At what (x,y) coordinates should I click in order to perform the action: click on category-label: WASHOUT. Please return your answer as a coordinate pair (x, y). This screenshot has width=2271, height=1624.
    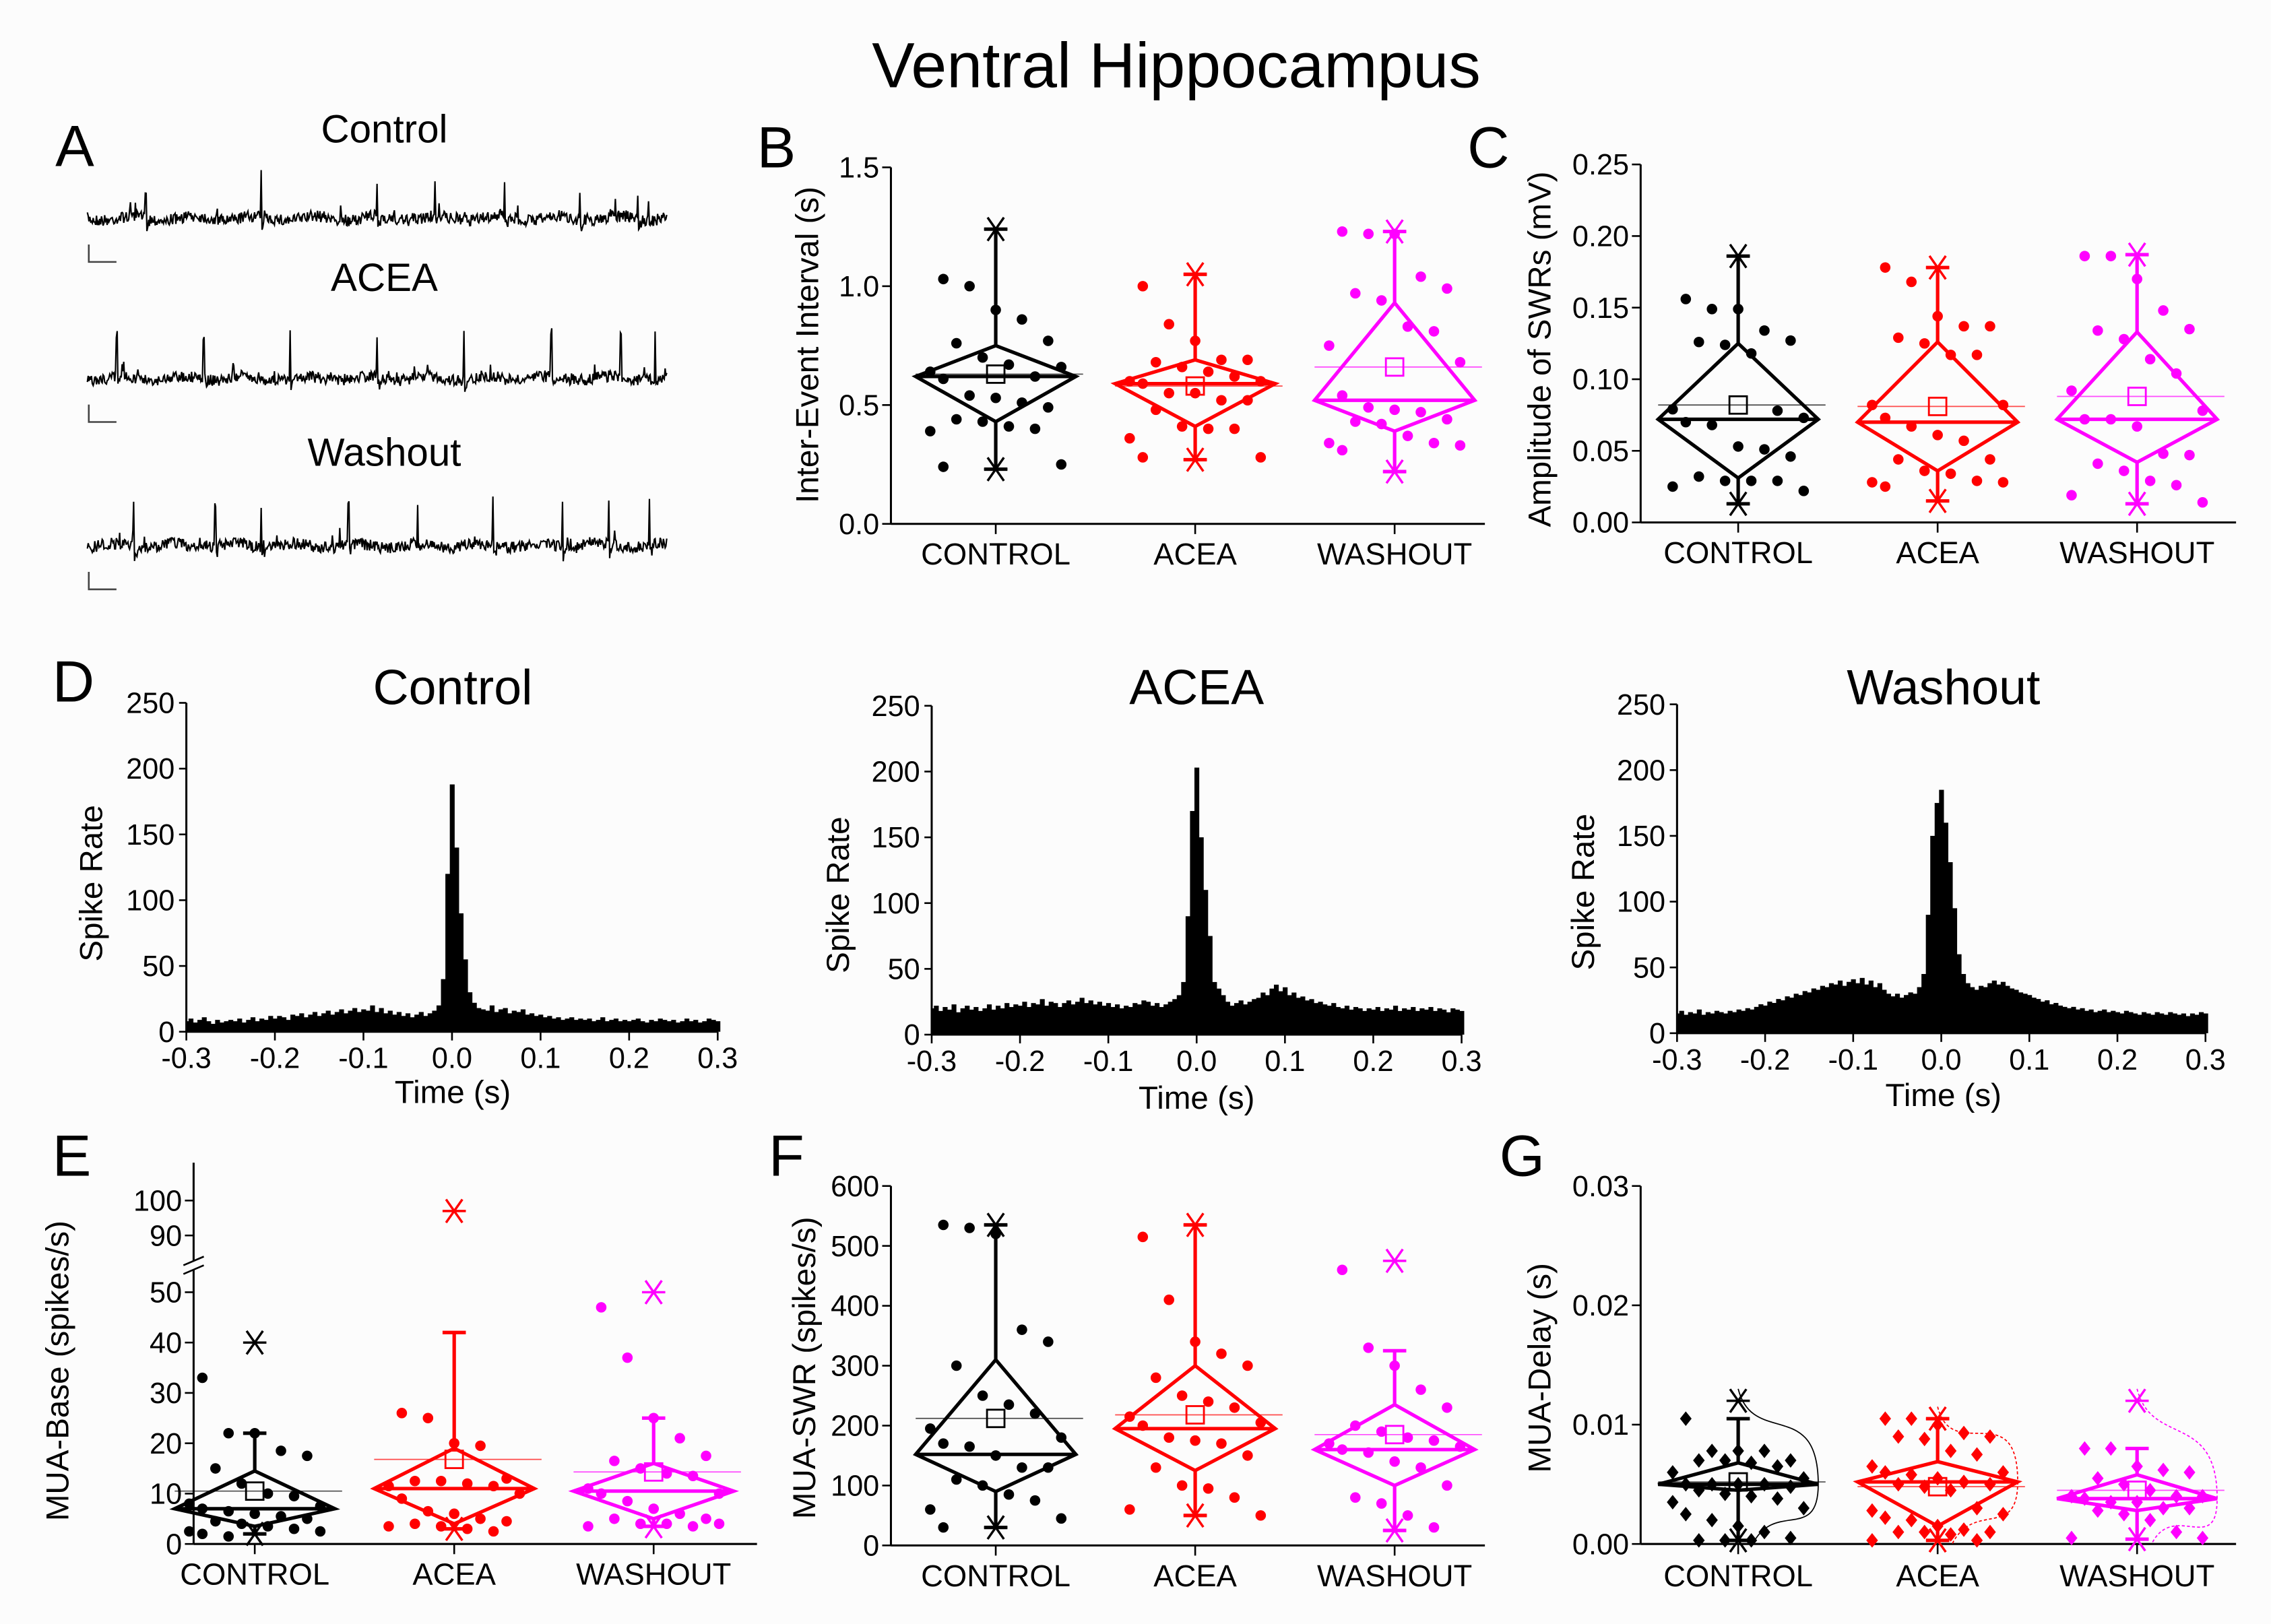
    Looking at the image, I should click on (653, 1574).